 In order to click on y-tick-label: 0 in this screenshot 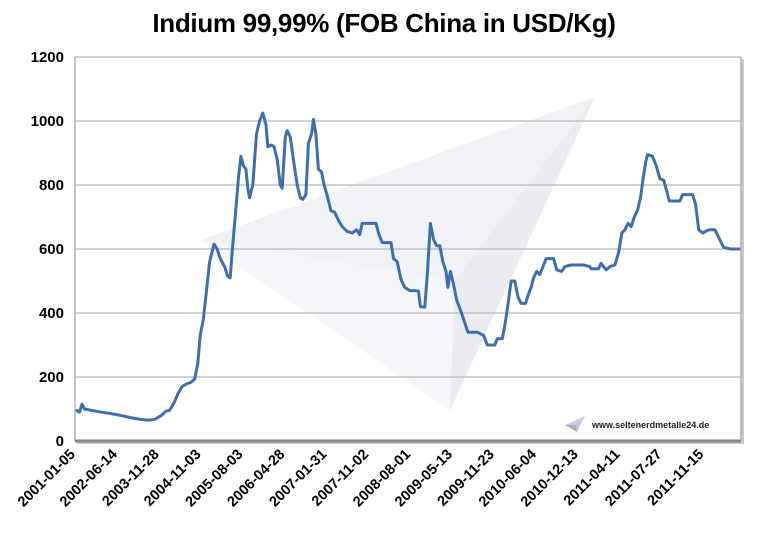, I will do `click(60, 441)`.